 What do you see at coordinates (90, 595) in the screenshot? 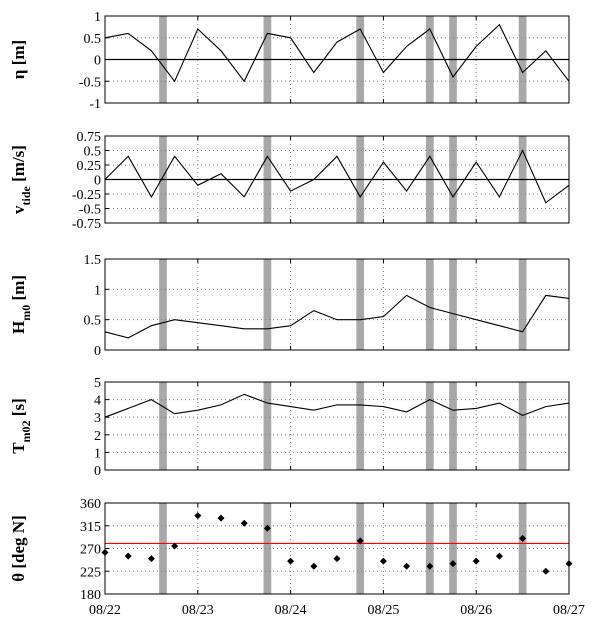
I see `y-tick-label: 180` at bounding box center [90, 595].